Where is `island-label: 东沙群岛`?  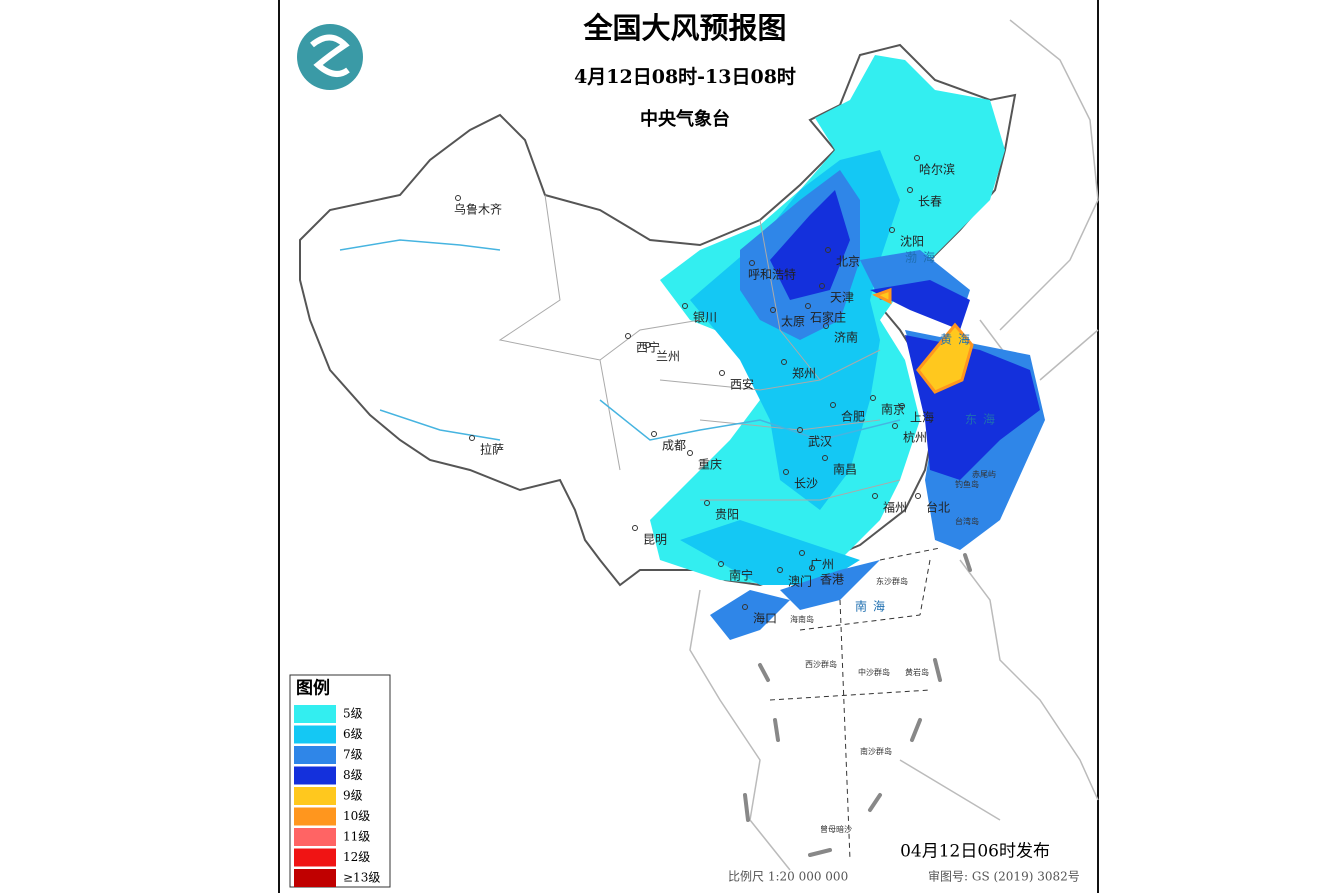
island-label: 东沙群岛 is located at coordinates (892, 581).